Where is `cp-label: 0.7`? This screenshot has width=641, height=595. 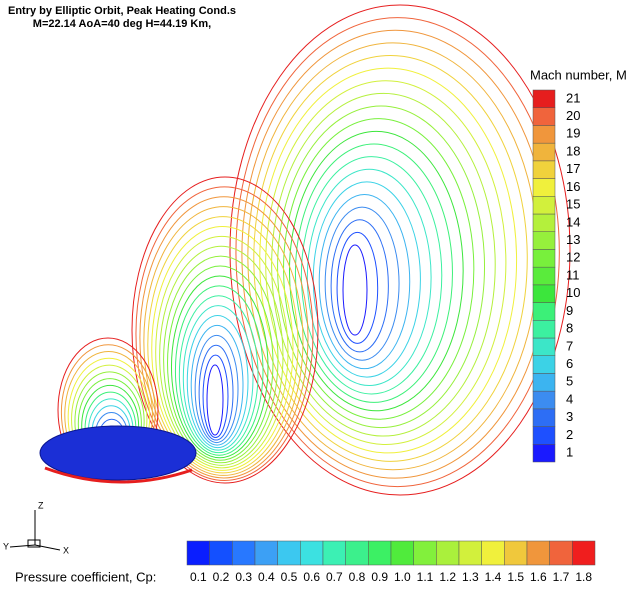 cp-label: 0.7 is located at coordinates (334, 577).